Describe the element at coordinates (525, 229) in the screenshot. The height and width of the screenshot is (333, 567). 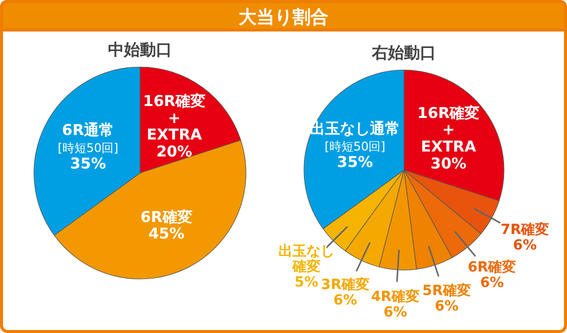
I see `slice-label: 7R確変` at that location.